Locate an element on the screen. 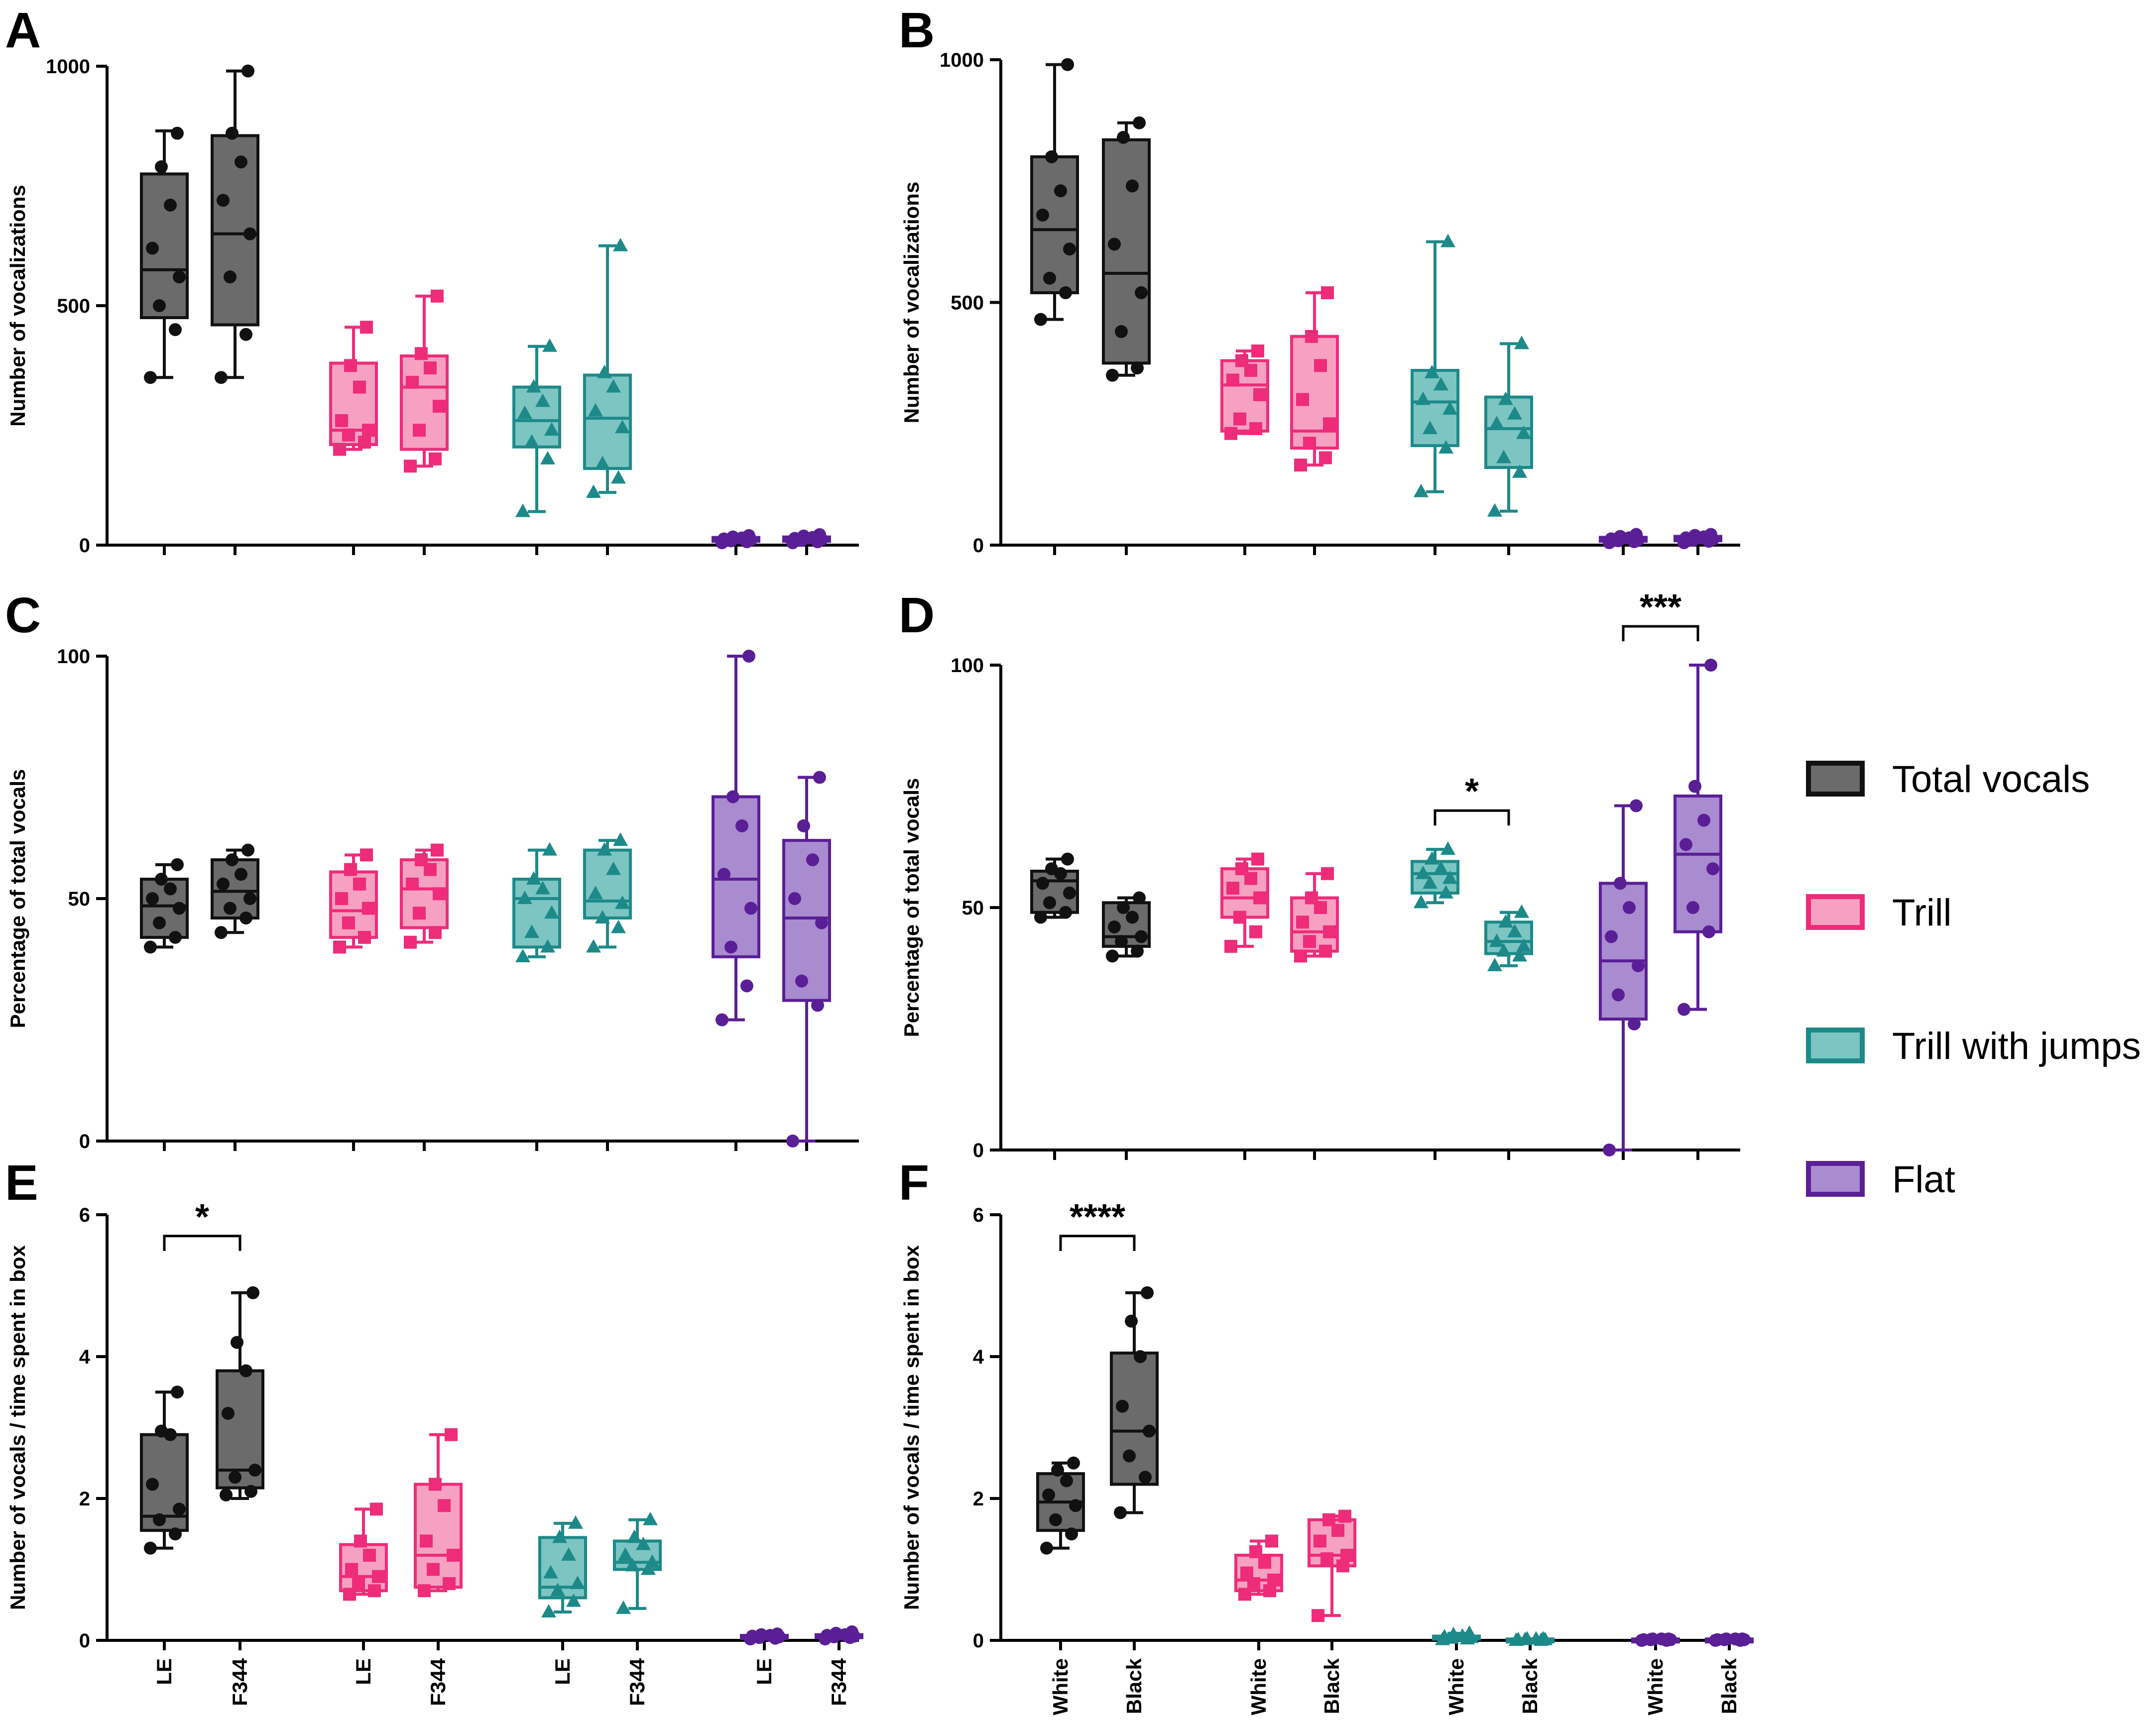 The height and width of the screenshot is (1725, 2156). x-category-label: LE is located at coordinates (764, 1671).